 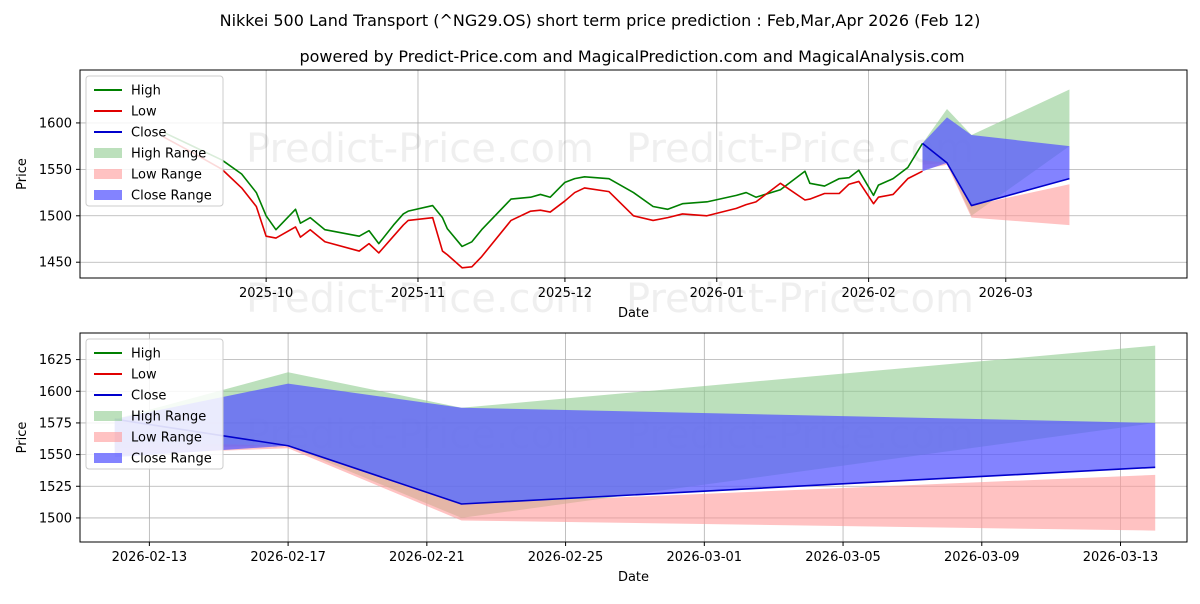 I want to click on x-tick-label: 2026-01, so click(x=717, y=293).